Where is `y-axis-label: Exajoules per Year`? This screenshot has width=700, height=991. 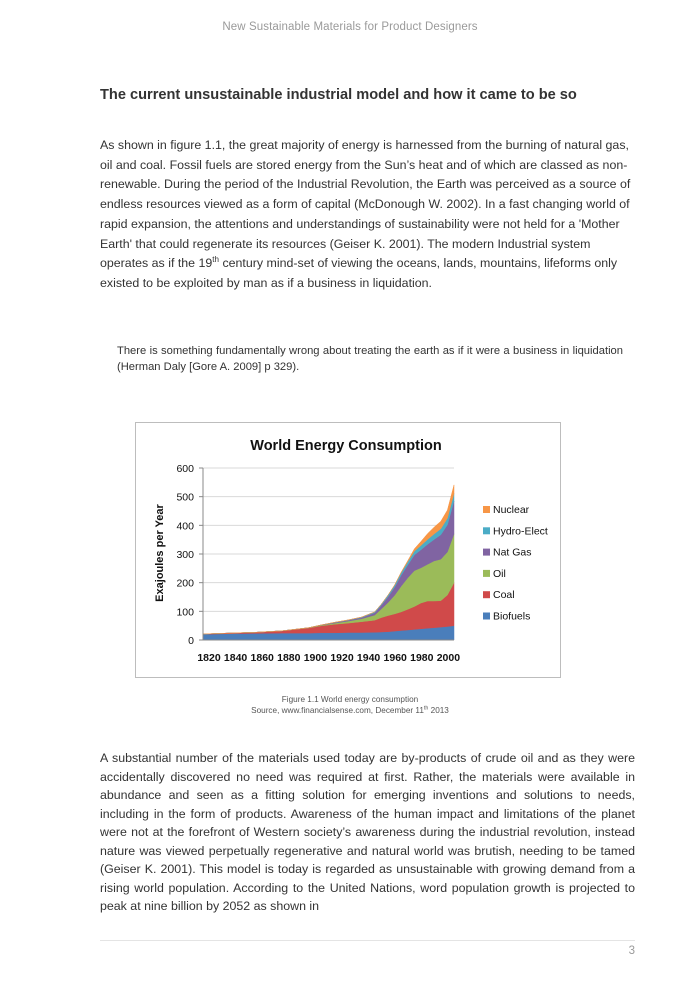
y-axis-label: Exajoules per Year is located at coordinates (160, 552).